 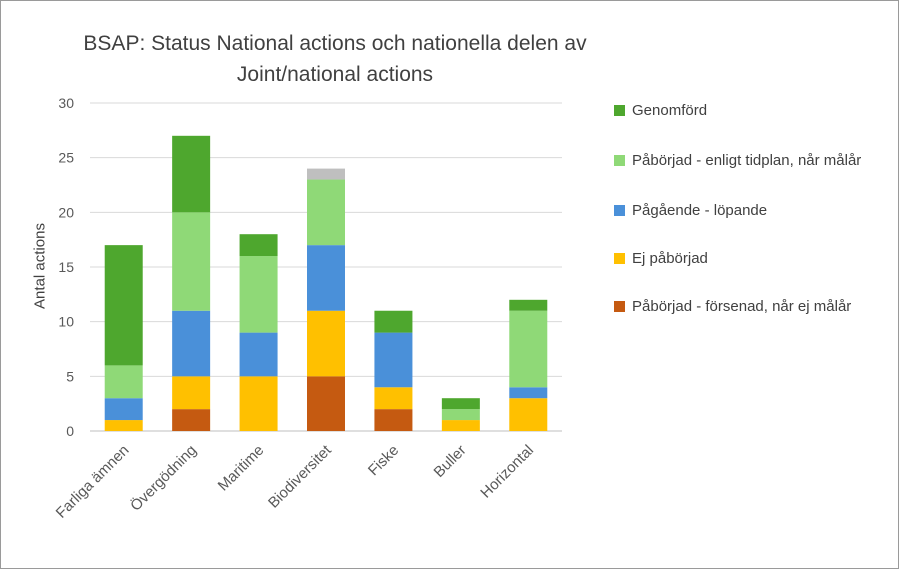 What do you see at coordinates (700, 210) in the screenshot?
I see `legend-label: Pågående - löpande` at bounding box center [700, 210].